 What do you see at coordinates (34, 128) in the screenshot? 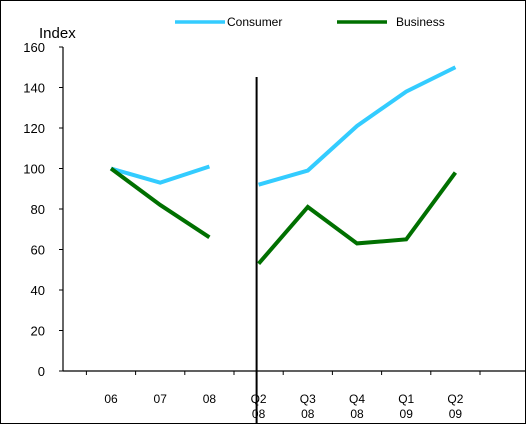
I see `y-tick-label: 120` at bounding box center [34, 128].